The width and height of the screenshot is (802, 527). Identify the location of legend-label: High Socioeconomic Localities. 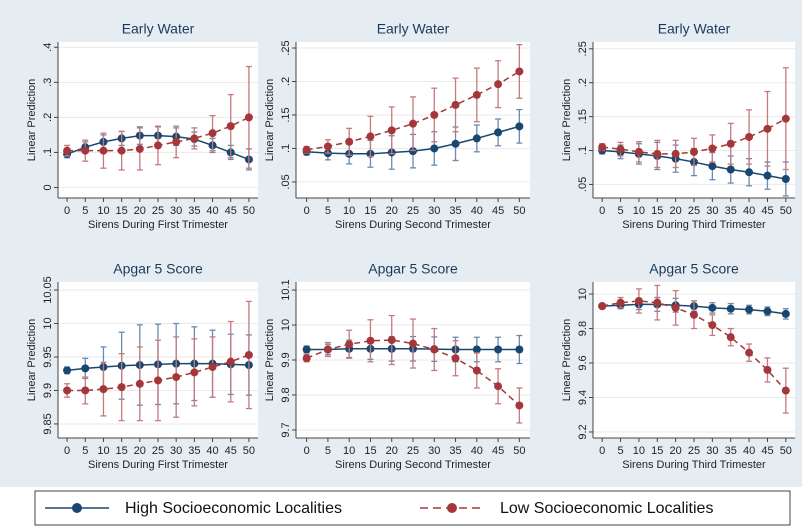
(233, 508).